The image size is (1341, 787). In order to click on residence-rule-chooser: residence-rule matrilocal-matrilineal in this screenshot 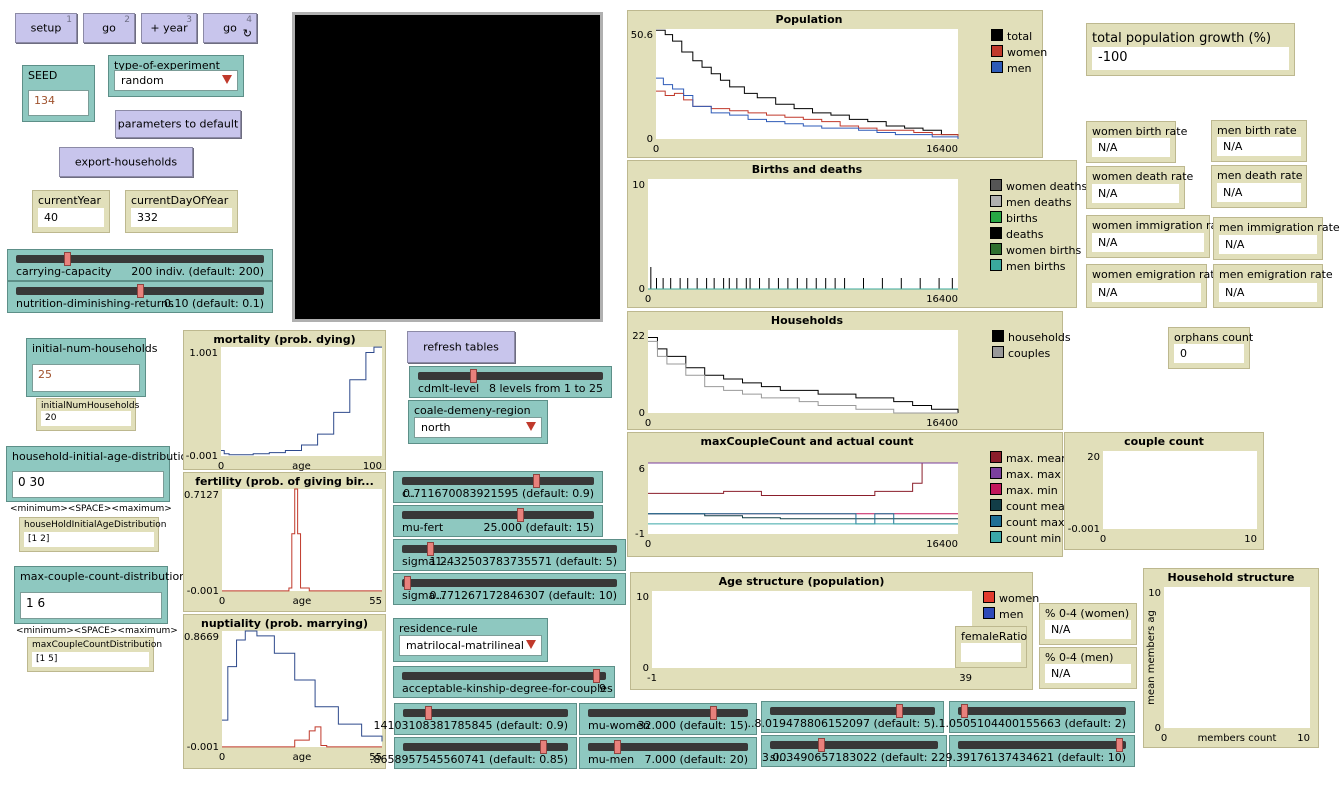, I will do `click(470, 640)`.